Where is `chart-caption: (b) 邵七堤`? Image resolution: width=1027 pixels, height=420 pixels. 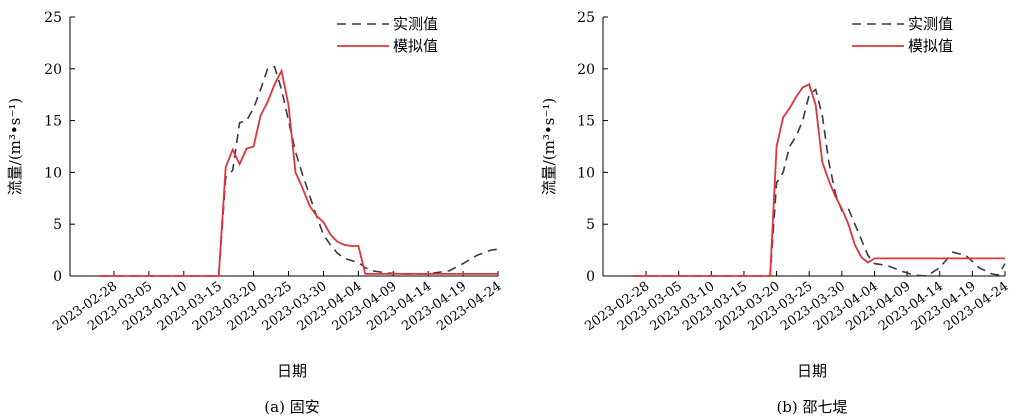 chart-caption: (b) 邵七堤 is located at coordinates (811, 407).